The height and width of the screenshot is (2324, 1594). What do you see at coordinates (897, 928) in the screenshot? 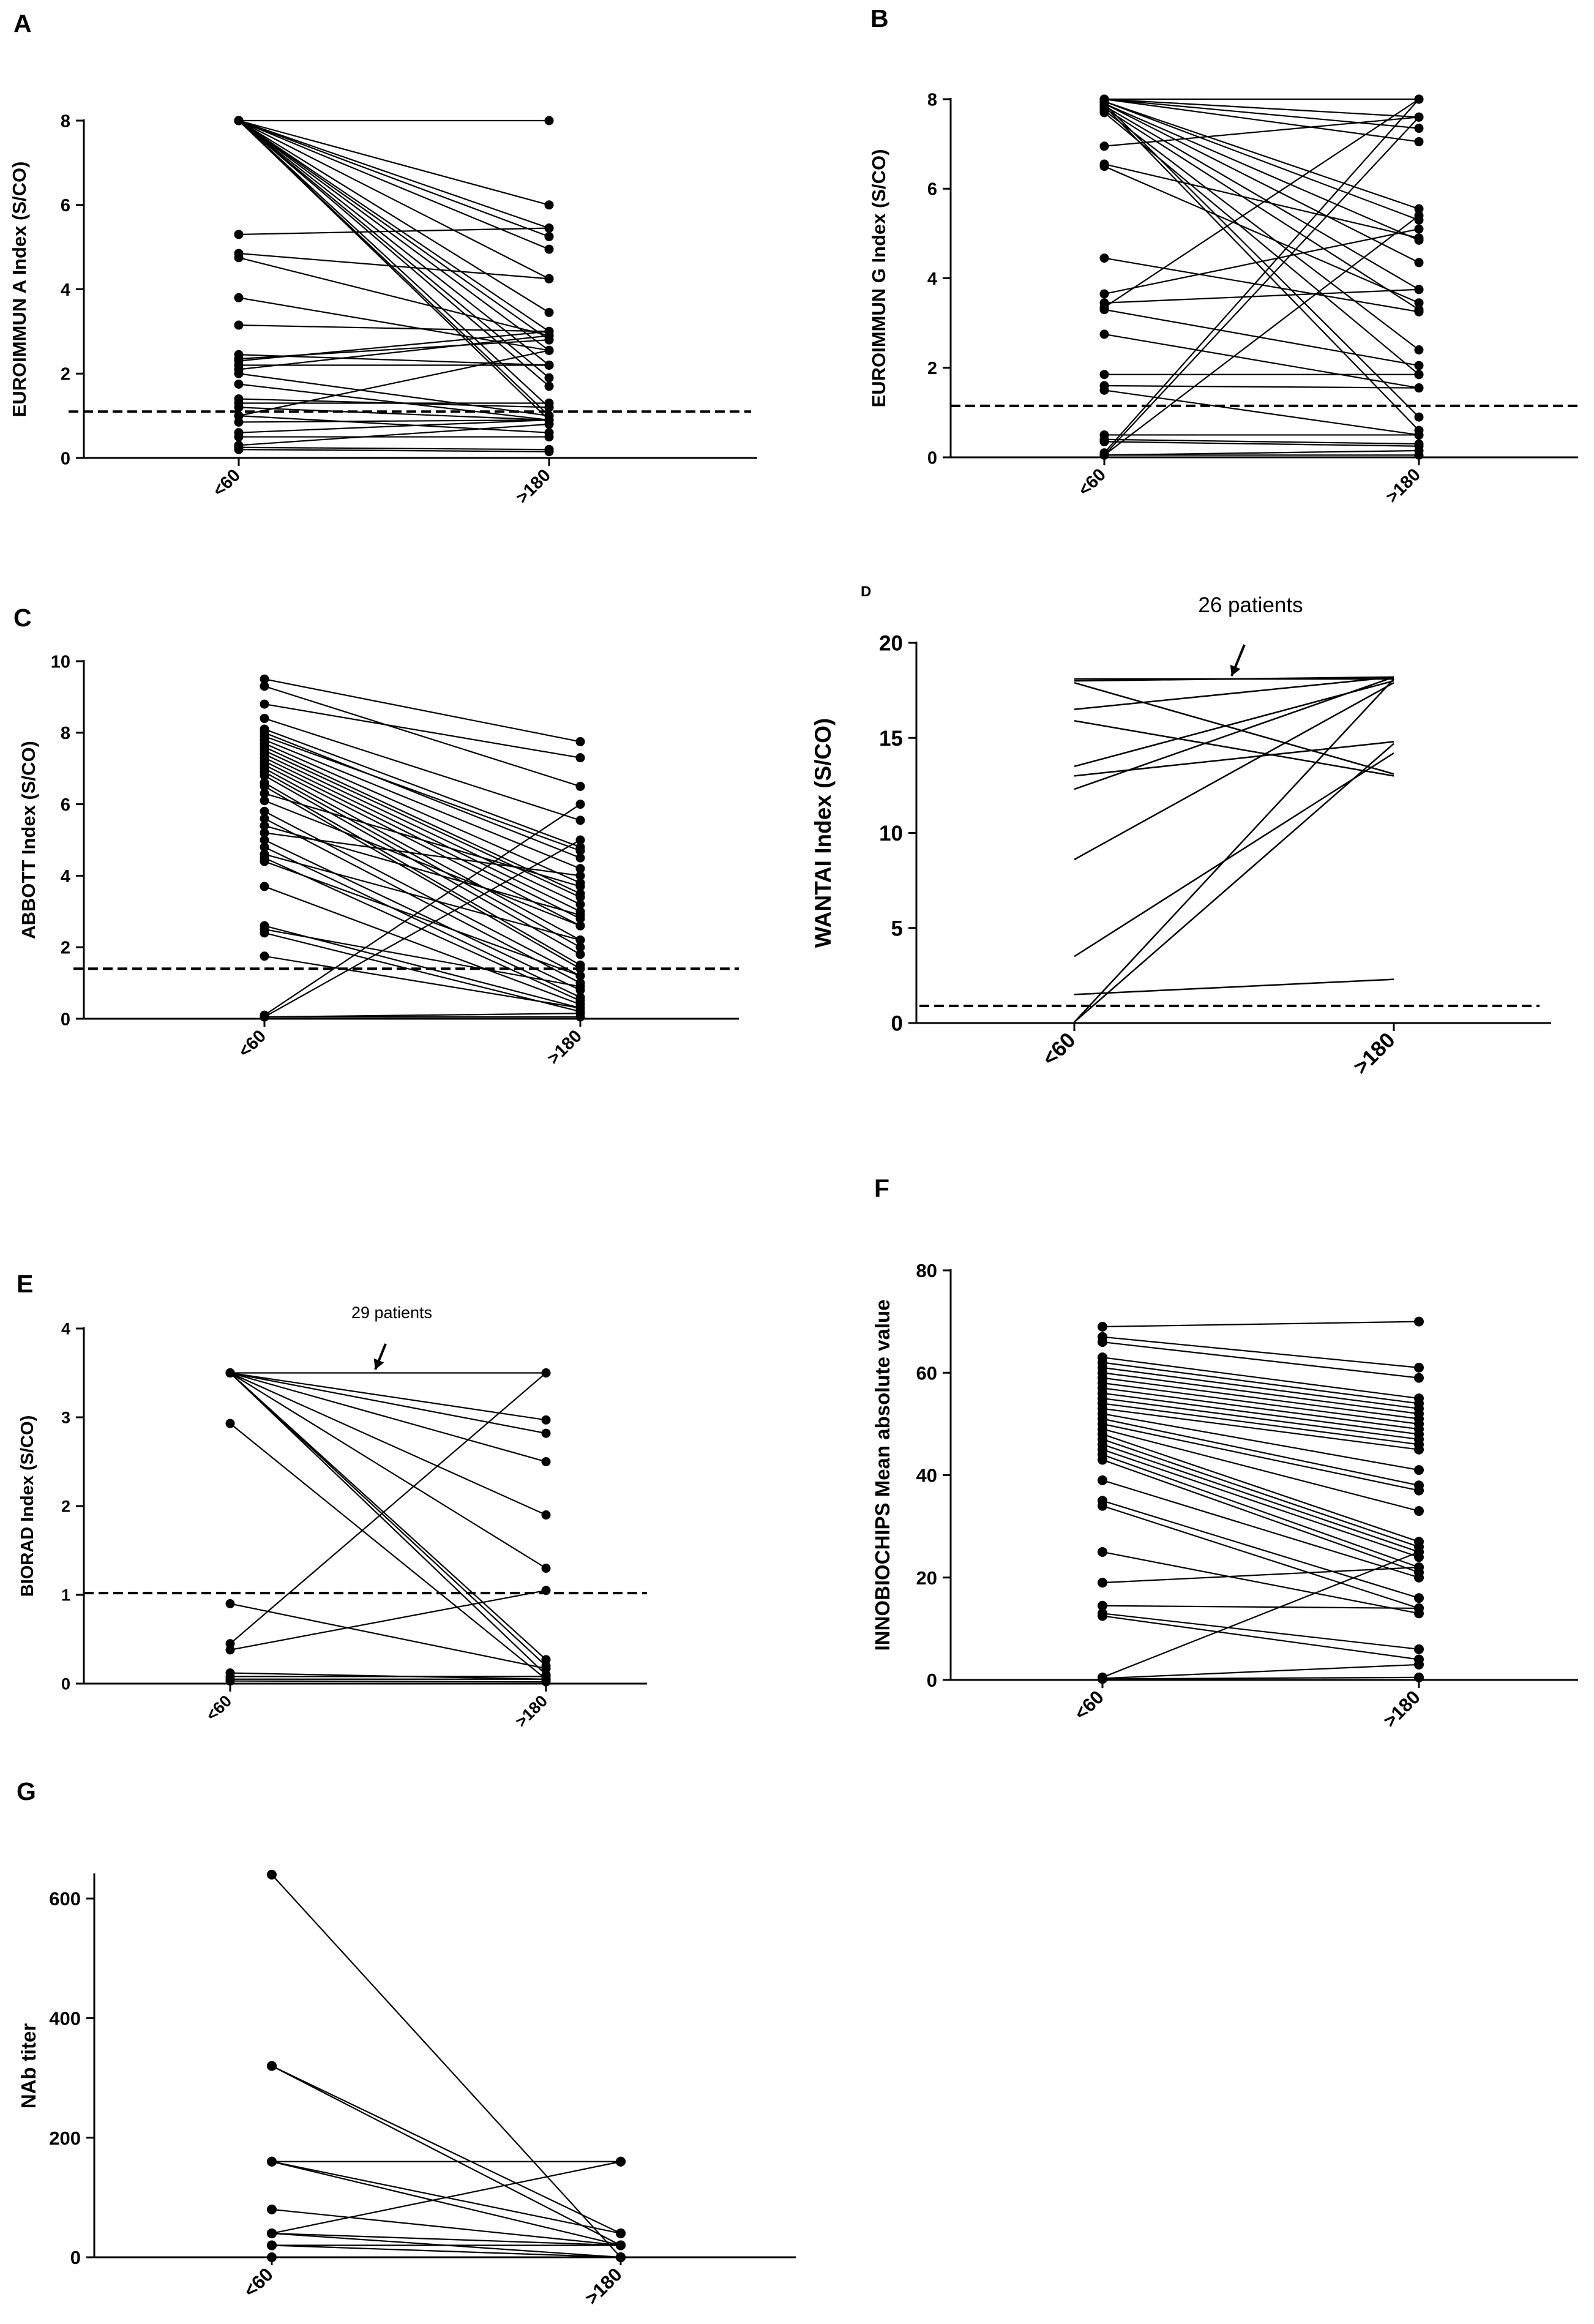
I see `y-tick-label: 5` at bounding box center [897, 928].